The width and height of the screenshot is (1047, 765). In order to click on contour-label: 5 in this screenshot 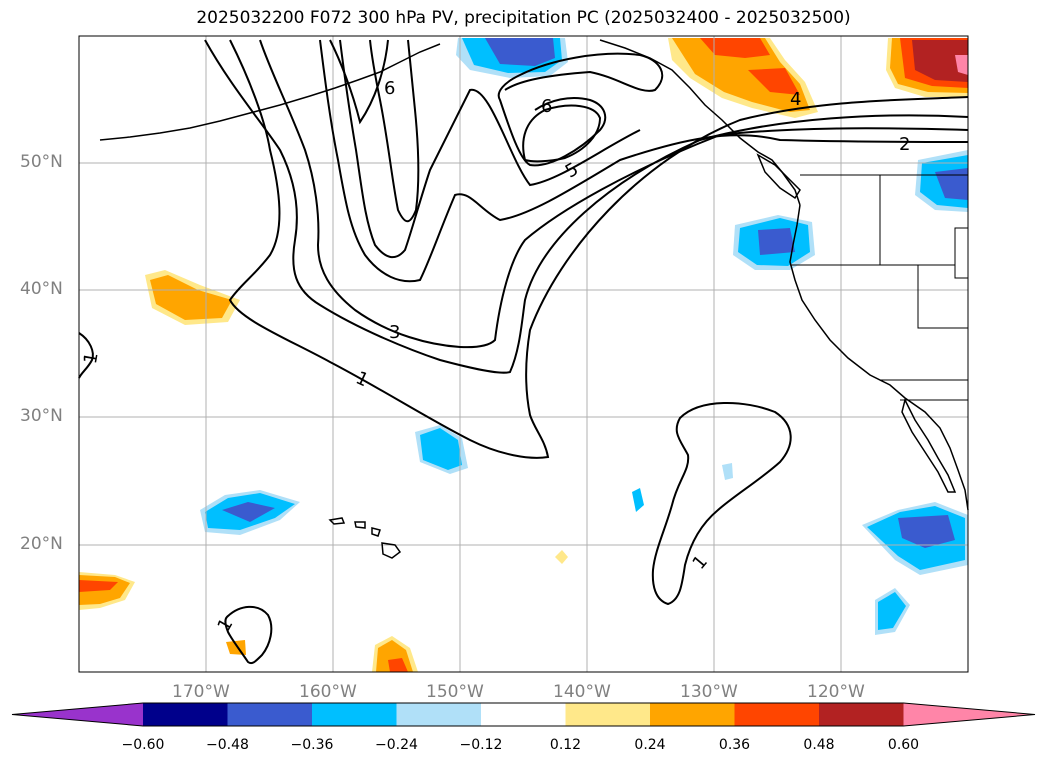, I will do `click(572, 171)`.